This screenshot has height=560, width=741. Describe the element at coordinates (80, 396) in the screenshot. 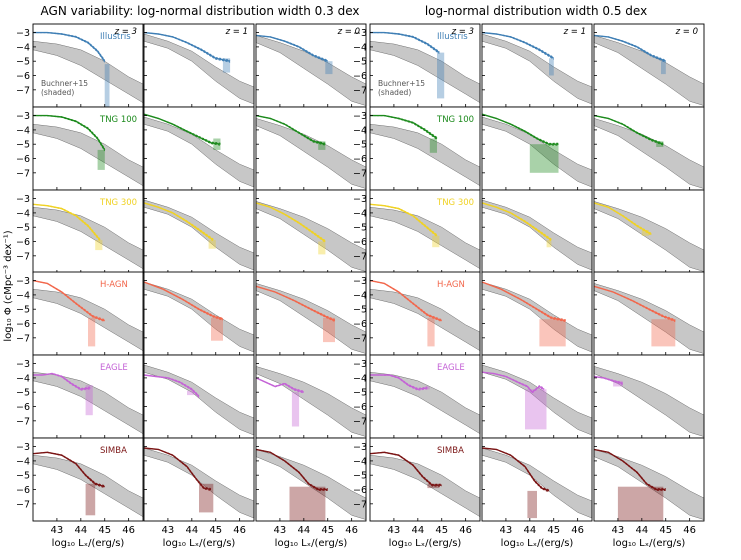

I see `panel-eagle-w0.3-z3: −3 −4 −5 −6 −7 EAGLE` at that location.